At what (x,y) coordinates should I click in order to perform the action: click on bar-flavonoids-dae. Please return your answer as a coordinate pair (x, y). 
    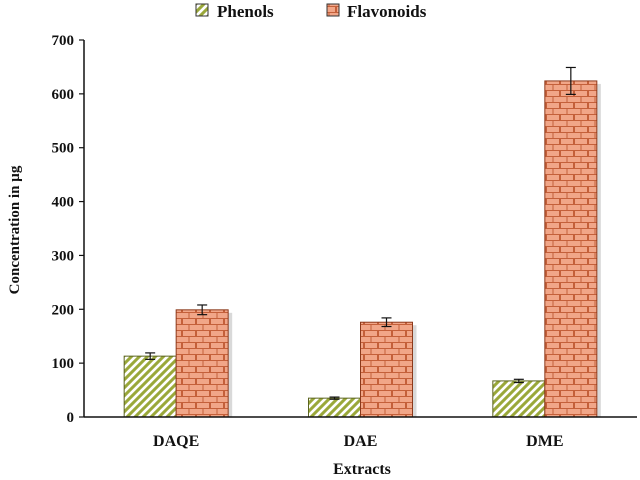
    Looking at the image, I should click on (386, 369).